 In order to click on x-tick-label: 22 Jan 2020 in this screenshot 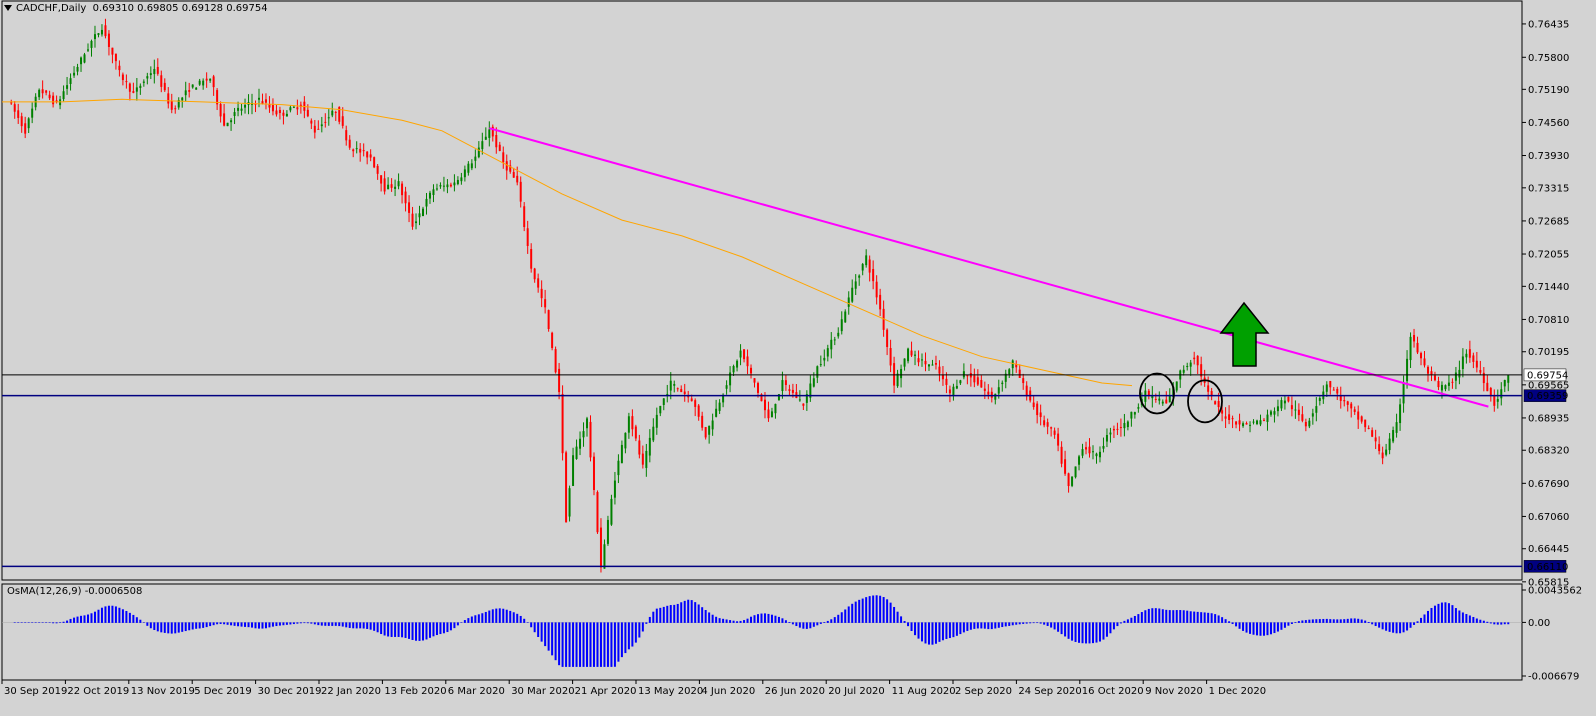, I will do `click(351, 691)`.